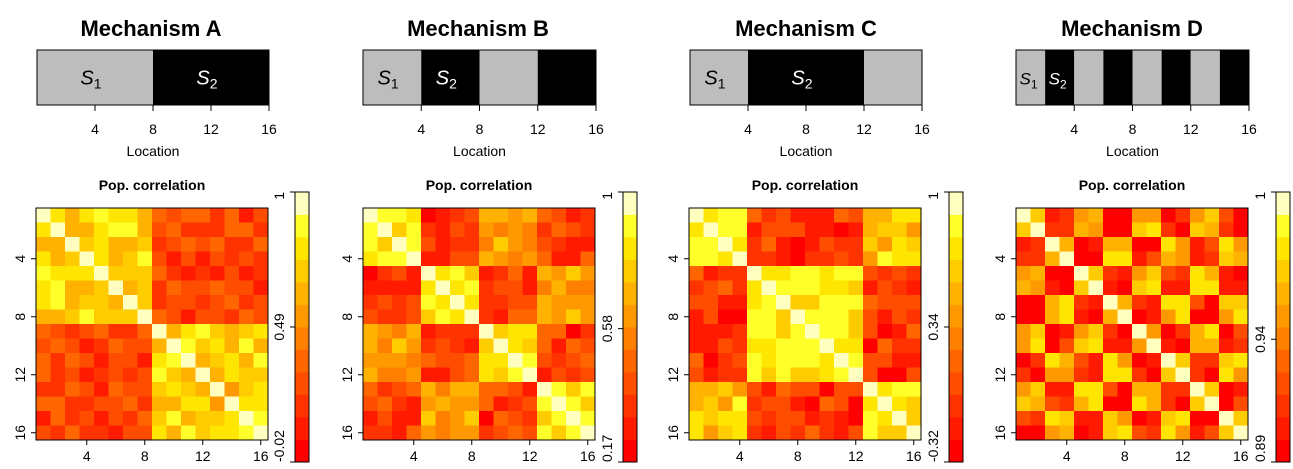 This screenshot has height=469, width=1293. Describe the element at coordinates (503, 452) in the screenshot. I see `heatmap-x-axis: 4 8 12 16` at that location.